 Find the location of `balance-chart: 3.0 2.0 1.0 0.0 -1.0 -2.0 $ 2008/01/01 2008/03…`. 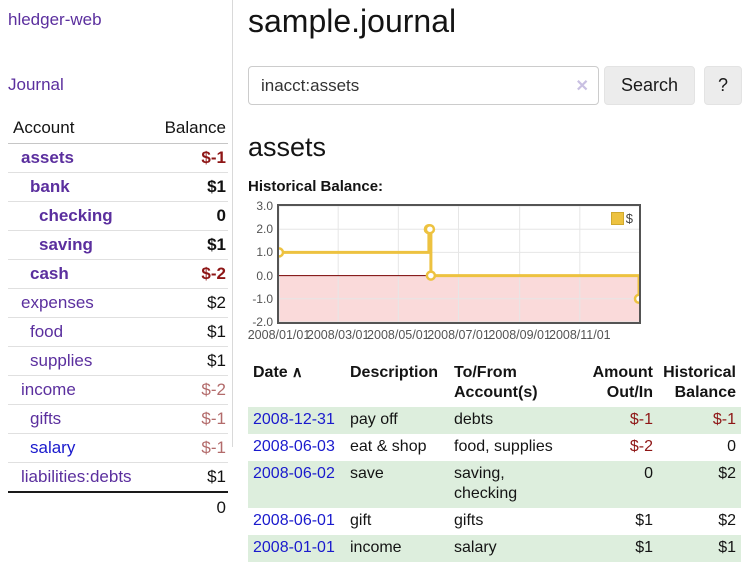

balance-chart: 3.0 2.0 1.0 0.0 -1.0 -2.0 $ 2008/01/01 2008/03… is located at coordinates (448, 273).